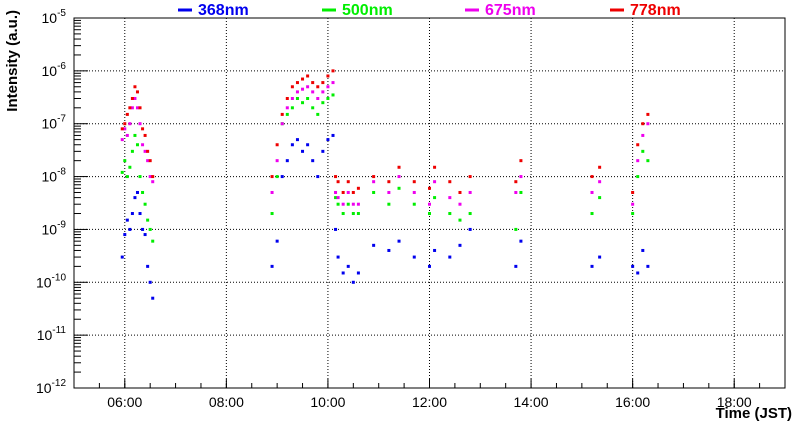 This screenshot has height=427, width=800. Describe the element at coordinates (510, 10) in the screenshot. I see `legend-label-675nm: 675nm` at that location.